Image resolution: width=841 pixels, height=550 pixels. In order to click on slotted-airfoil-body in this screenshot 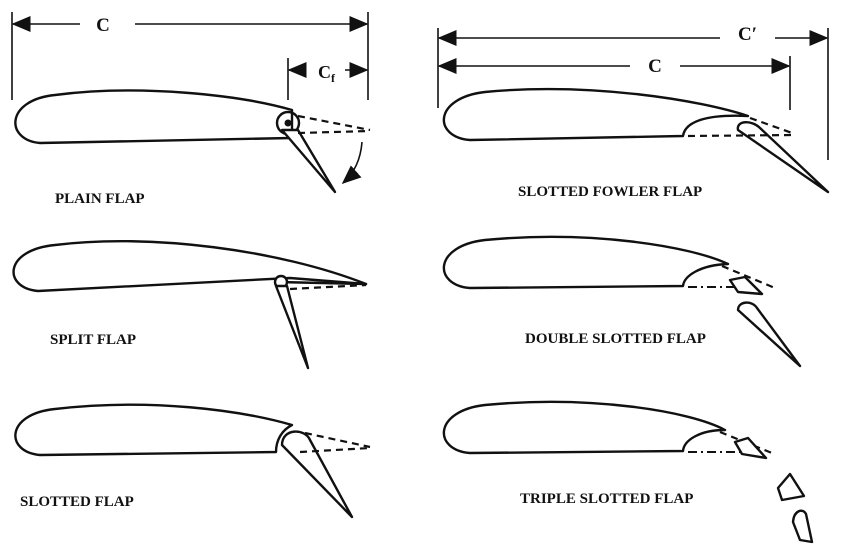, I will do `click(154, 430)`.